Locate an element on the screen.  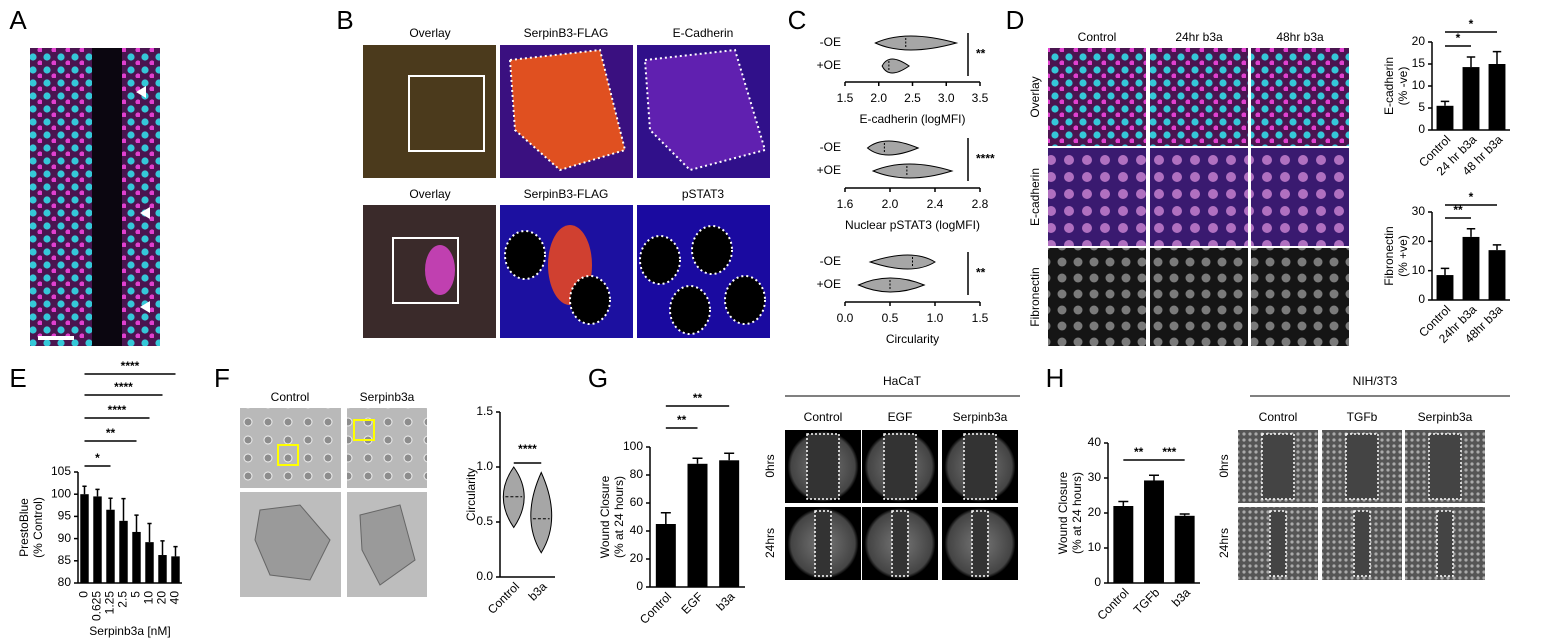
x-tick-label: 2.0 is located at coordinates (878, 98).